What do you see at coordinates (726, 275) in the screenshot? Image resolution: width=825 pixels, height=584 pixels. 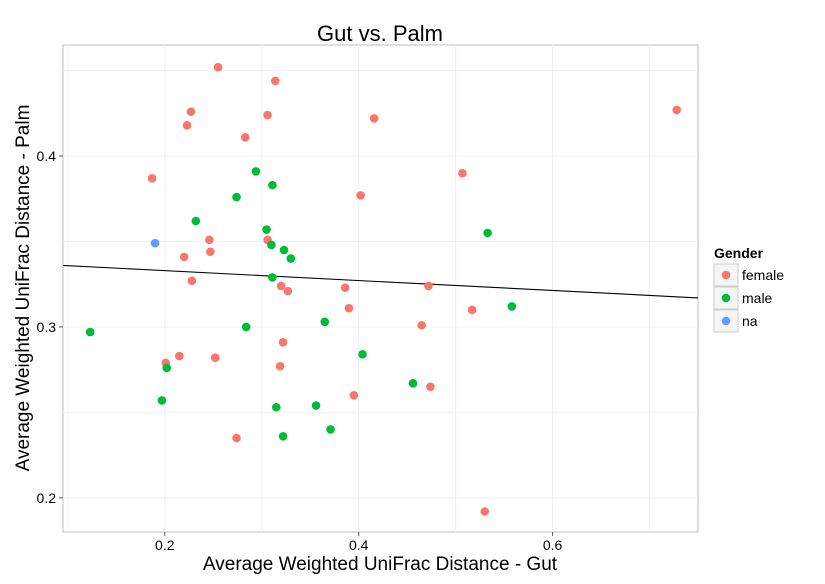 I see `legend-marker-female` at bounding box center [726, 275].